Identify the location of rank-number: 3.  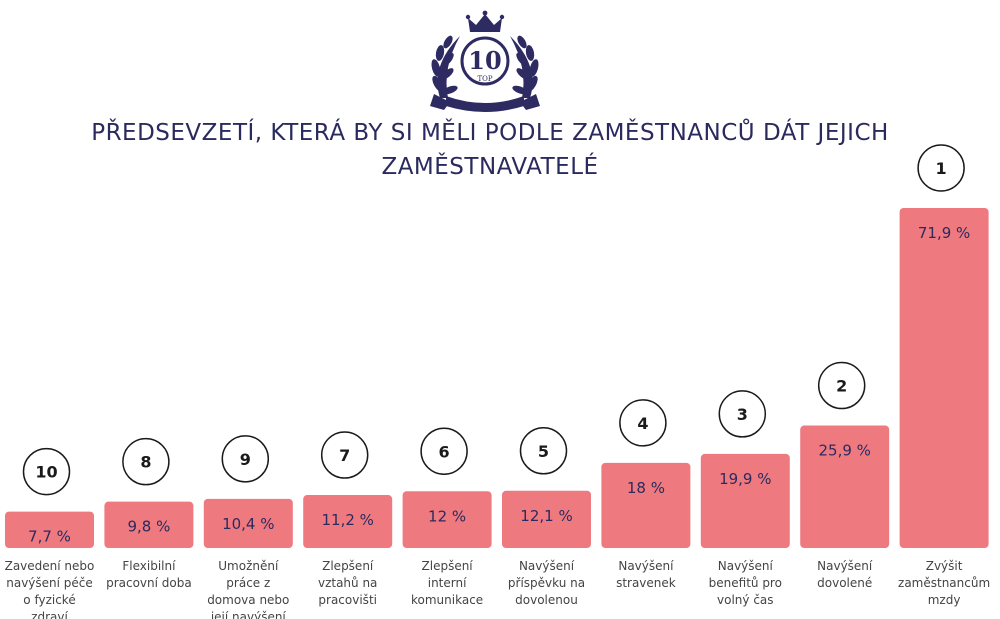
(742, 414).